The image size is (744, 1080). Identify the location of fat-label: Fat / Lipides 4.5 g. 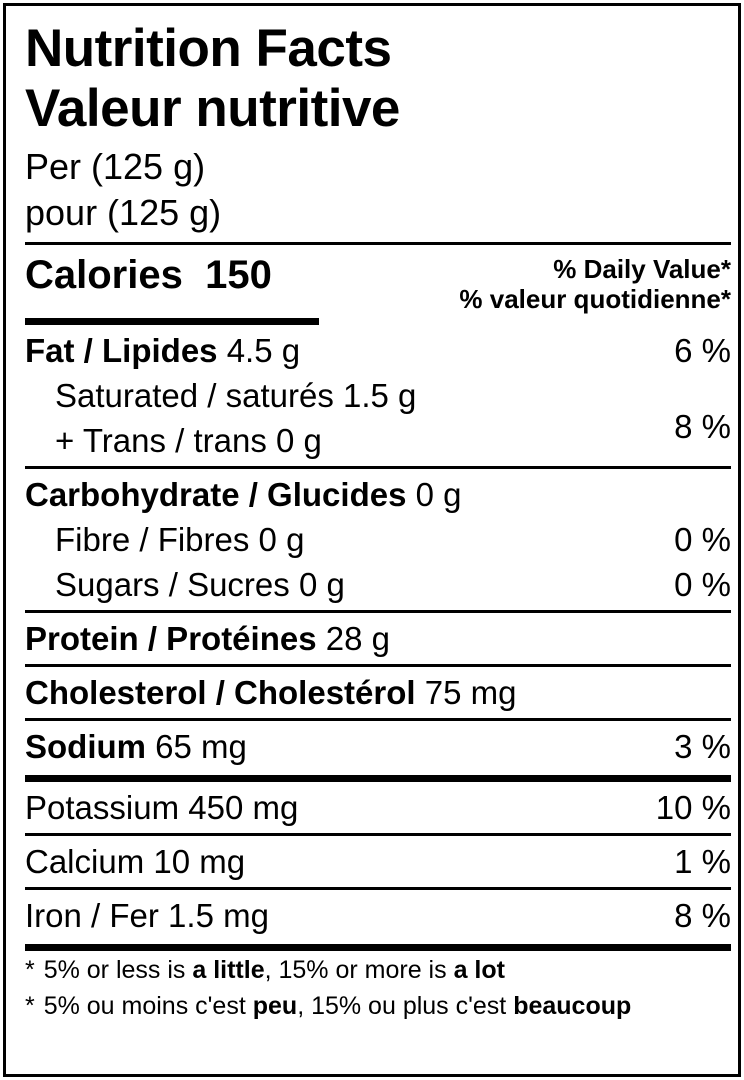
(162, 350).